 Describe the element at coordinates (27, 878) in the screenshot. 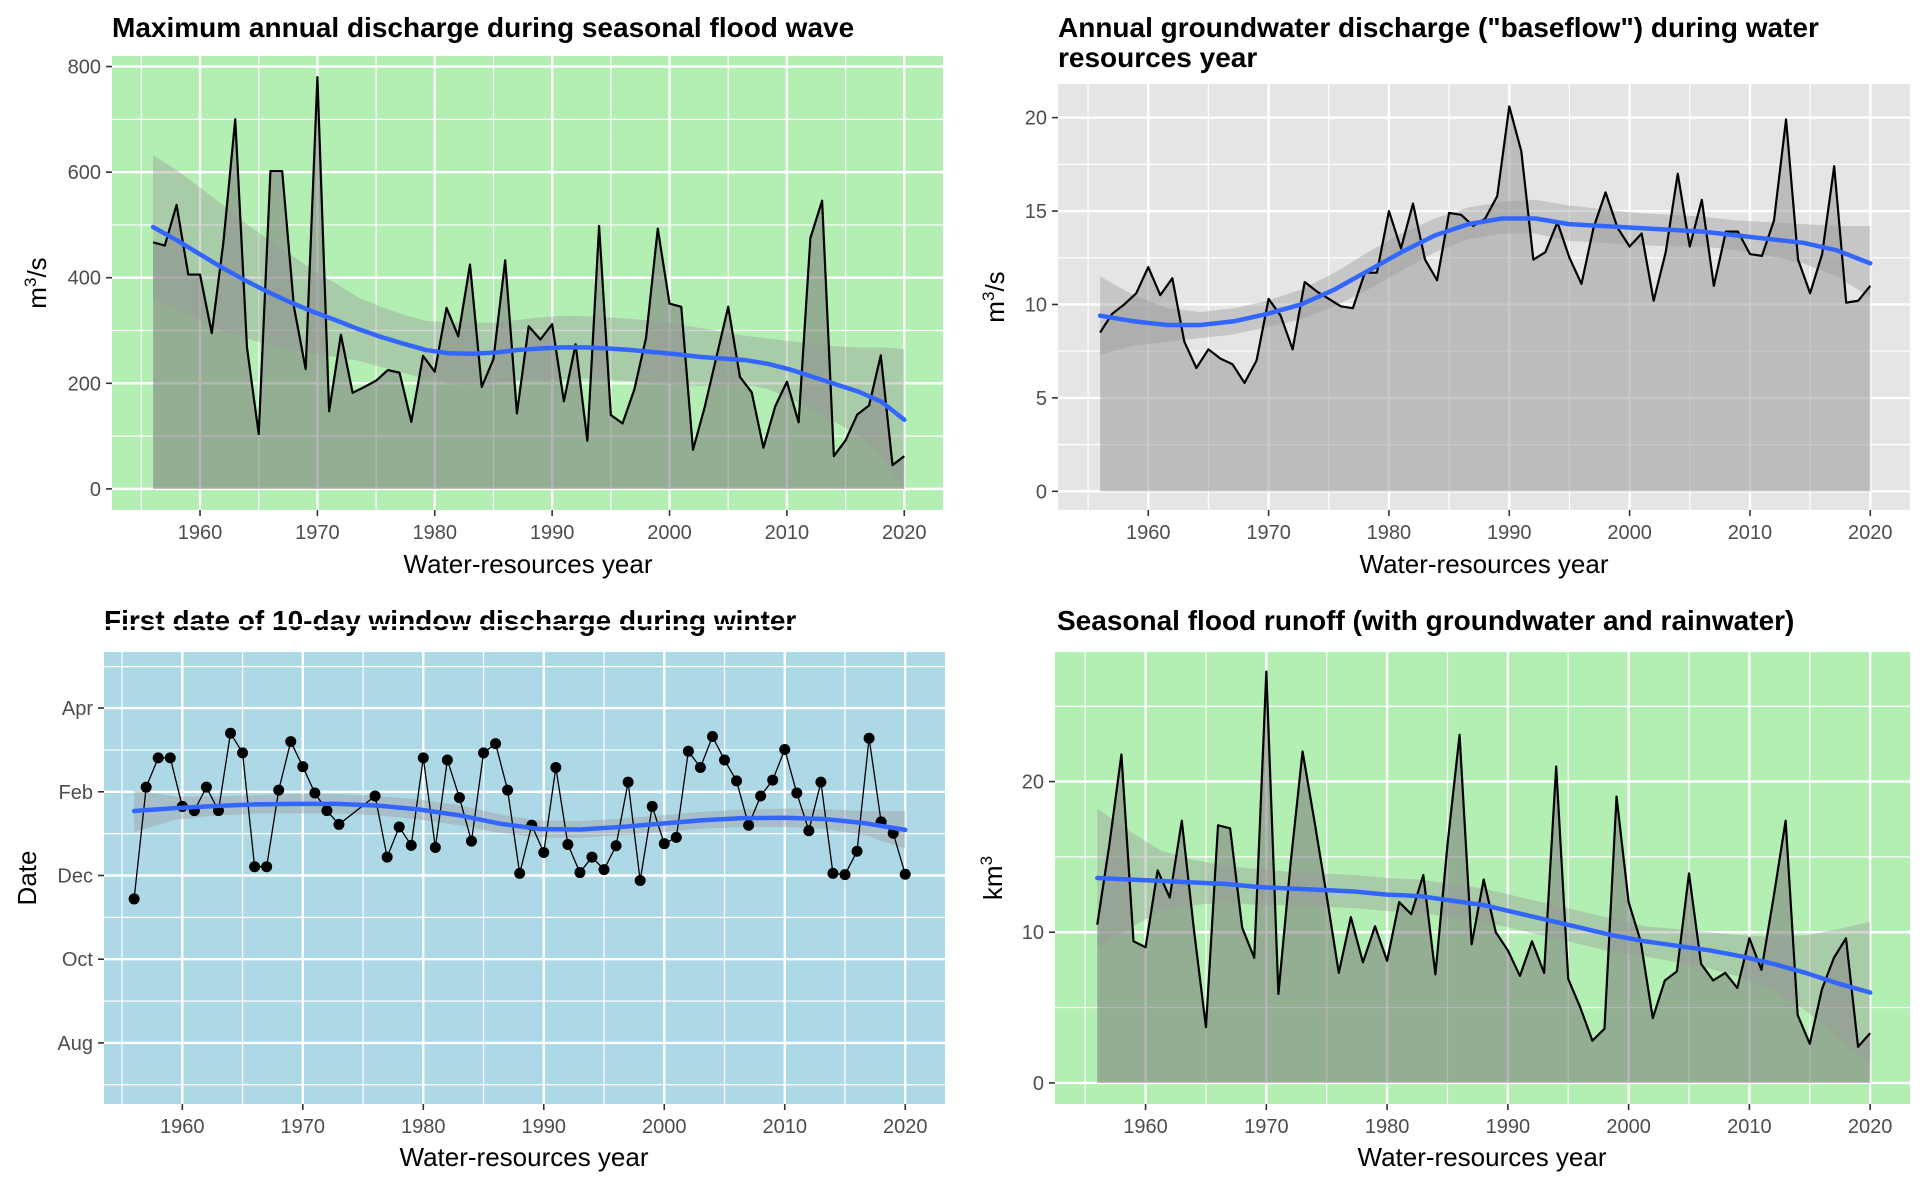

I see `y-axis-title: Date` at that location.